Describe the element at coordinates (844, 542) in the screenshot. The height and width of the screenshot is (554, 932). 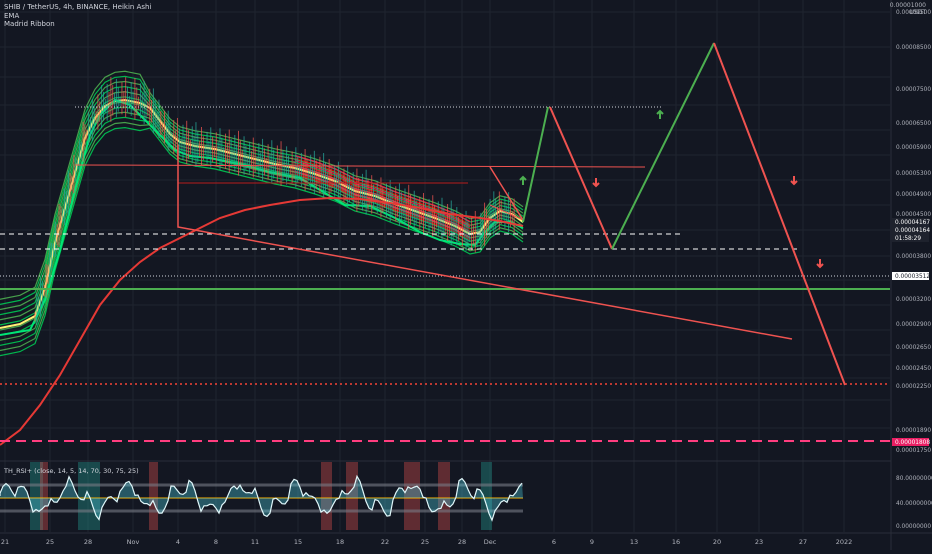
I see `time-tick-label: 2022` at that location.